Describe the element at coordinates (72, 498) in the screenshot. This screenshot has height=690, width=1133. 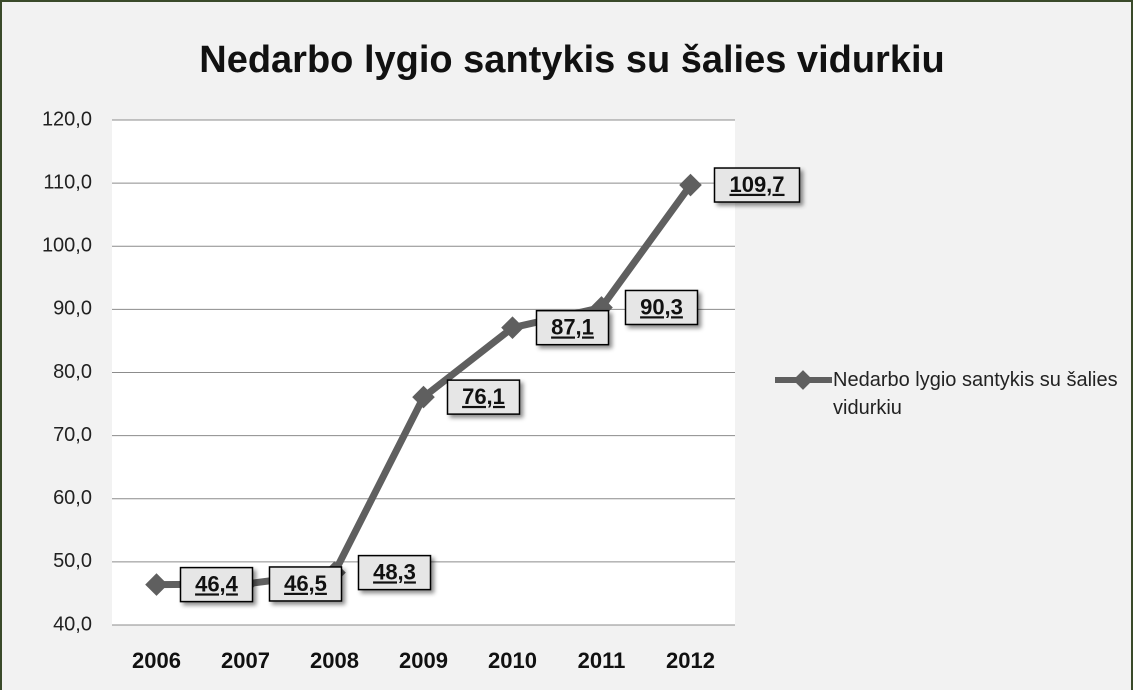
I see `y-tick-label: 60,0` at that location.